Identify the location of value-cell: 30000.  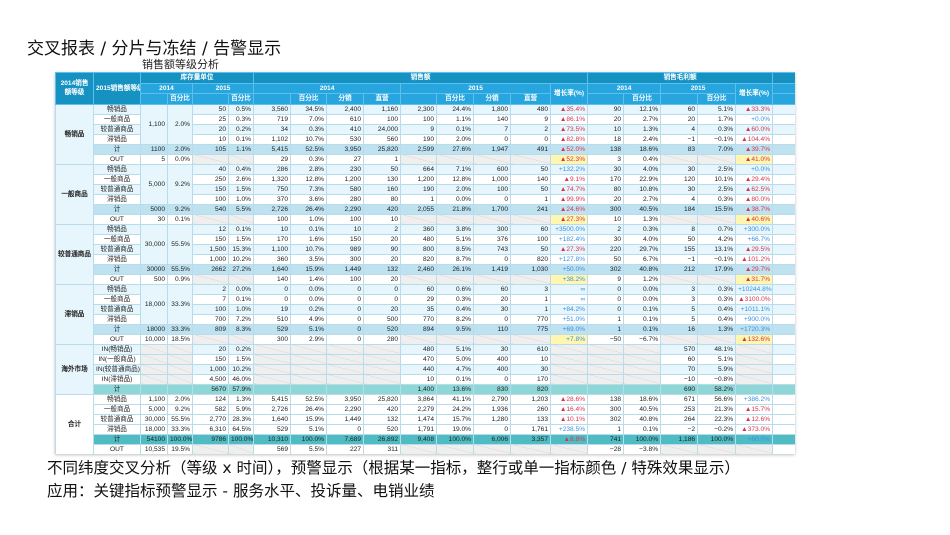
(154, 269).